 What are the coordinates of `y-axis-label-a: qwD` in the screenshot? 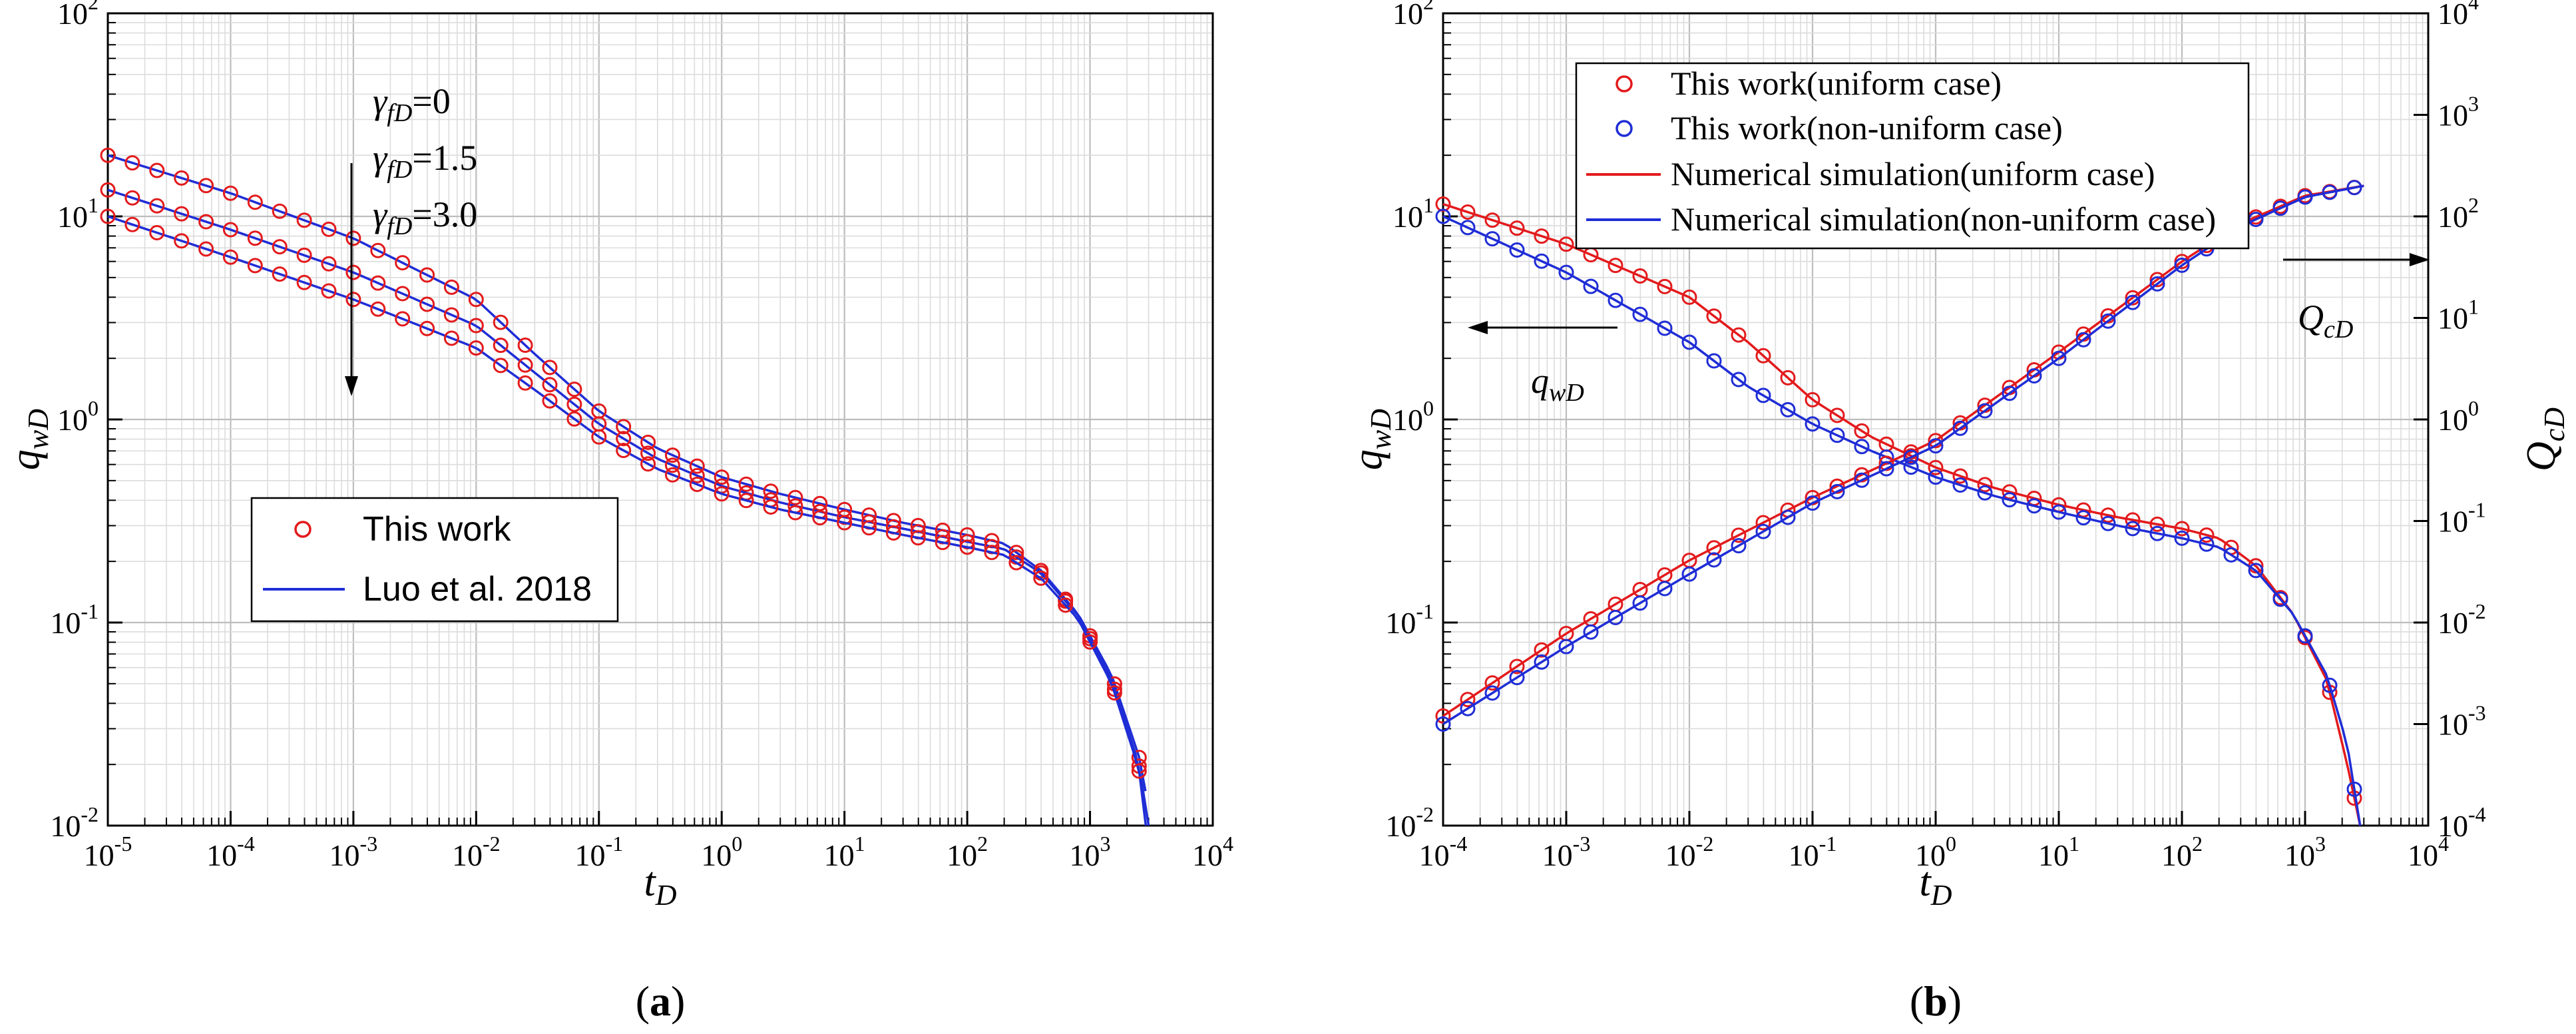 It's located at (29, 439).